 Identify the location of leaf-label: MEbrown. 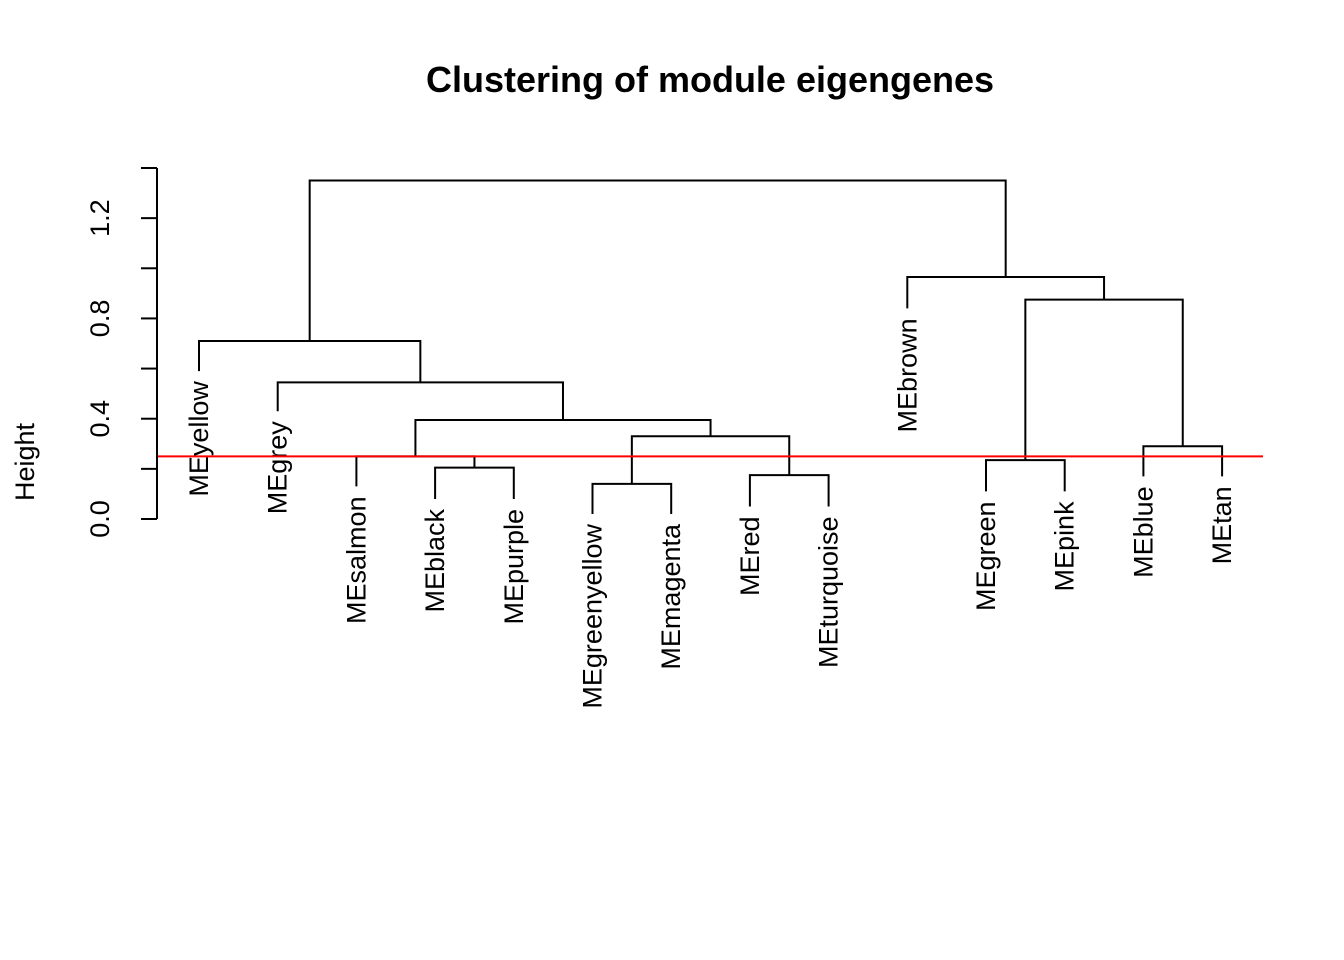
(907, 375).